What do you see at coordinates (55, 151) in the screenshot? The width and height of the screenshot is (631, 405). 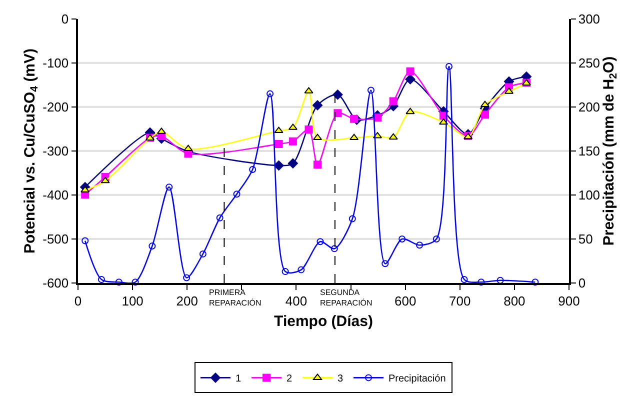 I see `y-tick-label: -300` at bounding box center [55, 151].